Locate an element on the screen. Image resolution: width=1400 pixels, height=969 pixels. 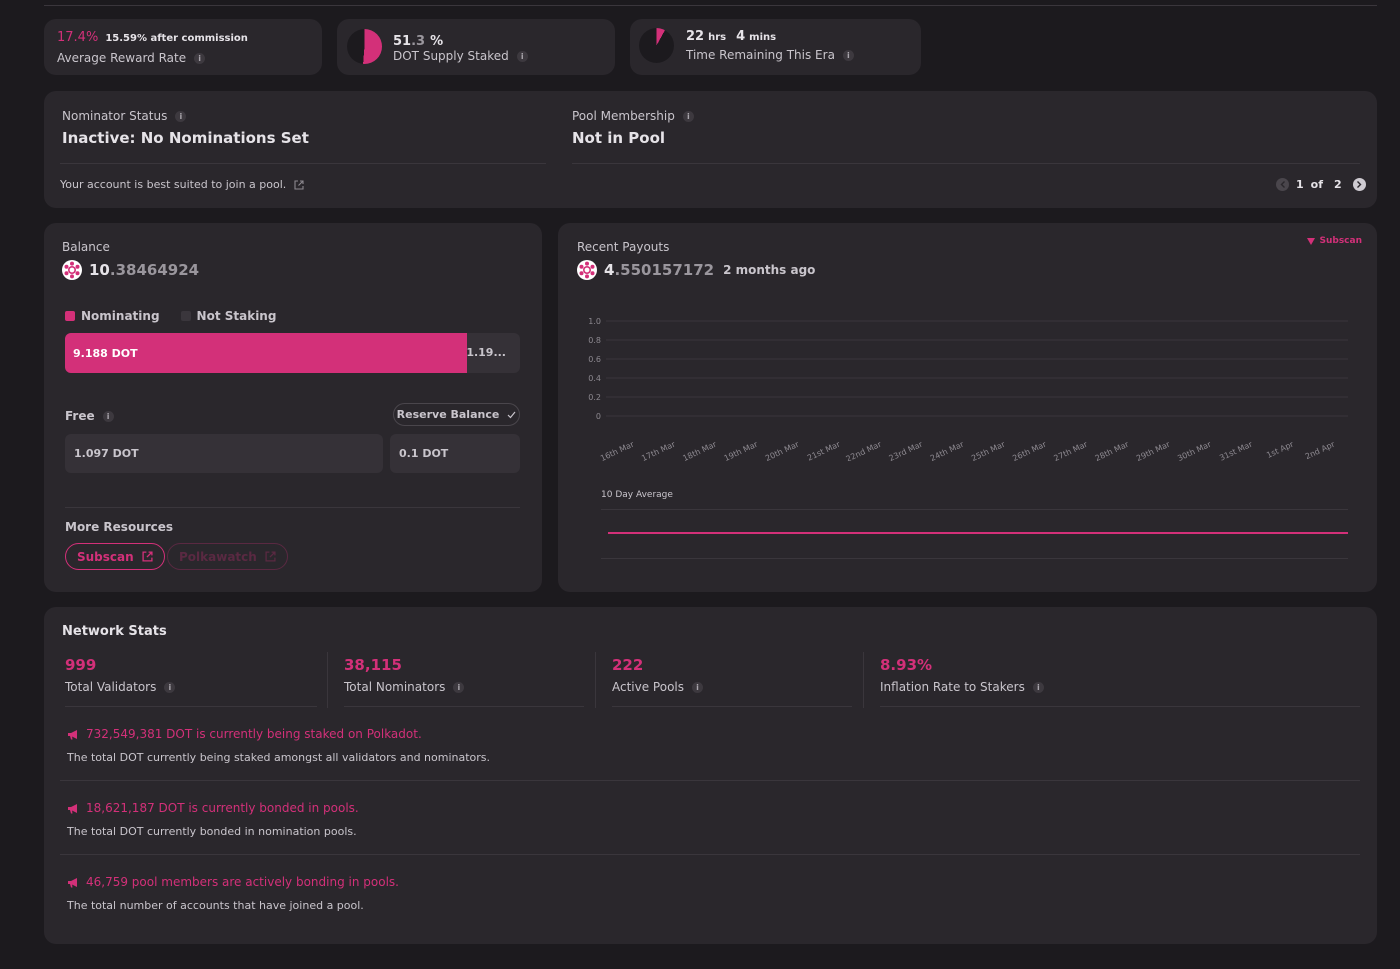
supply-value-main: 51 is located at coordinates (402, 41).